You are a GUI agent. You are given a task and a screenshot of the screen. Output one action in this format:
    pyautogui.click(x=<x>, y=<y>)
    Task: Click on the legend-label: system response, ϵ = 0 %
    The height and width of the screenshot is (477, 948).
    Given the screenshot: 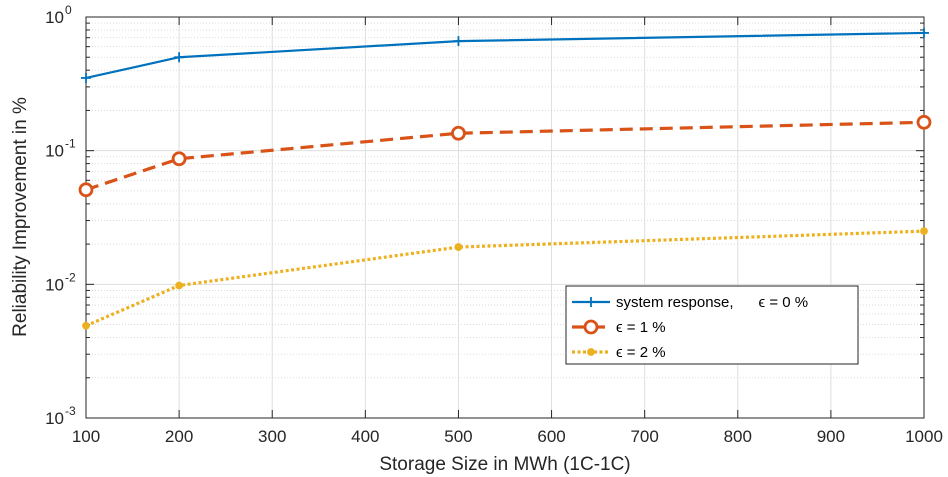 What is the action you would take?
    pyautogui.click(x=712, y=302)
    